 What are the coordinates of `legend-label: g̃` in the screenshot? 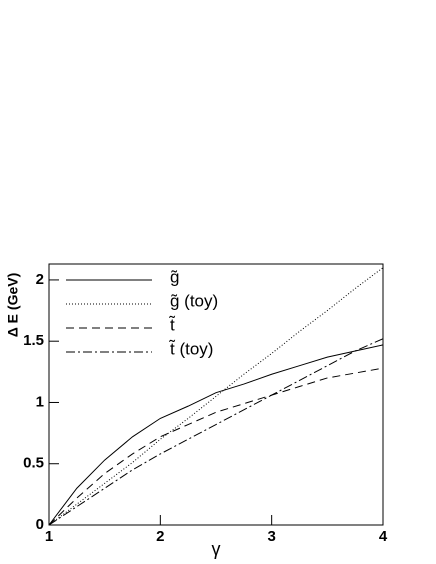 It's located at (174, 276).